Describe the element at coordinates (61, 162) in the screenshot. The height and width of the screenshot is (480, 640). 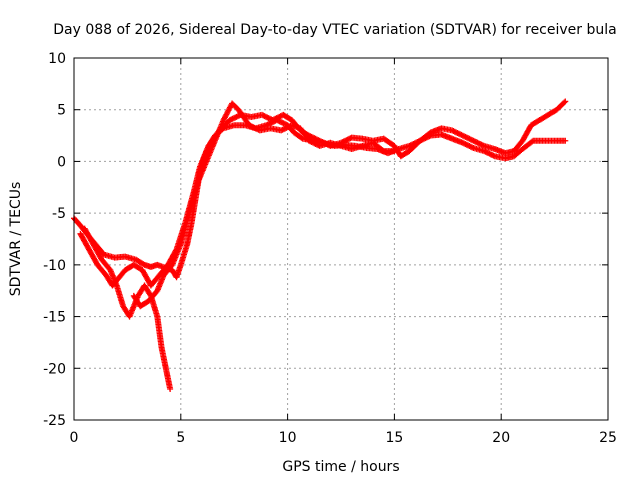
I see `y-tick-label: 0` at that location.